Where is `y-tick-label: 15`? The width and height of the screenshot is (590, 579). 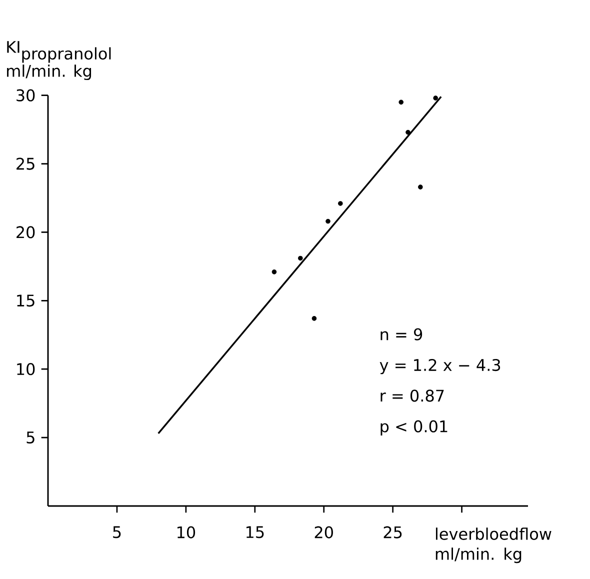 y-tick-label: 15 is located at coordinates (25, 300).